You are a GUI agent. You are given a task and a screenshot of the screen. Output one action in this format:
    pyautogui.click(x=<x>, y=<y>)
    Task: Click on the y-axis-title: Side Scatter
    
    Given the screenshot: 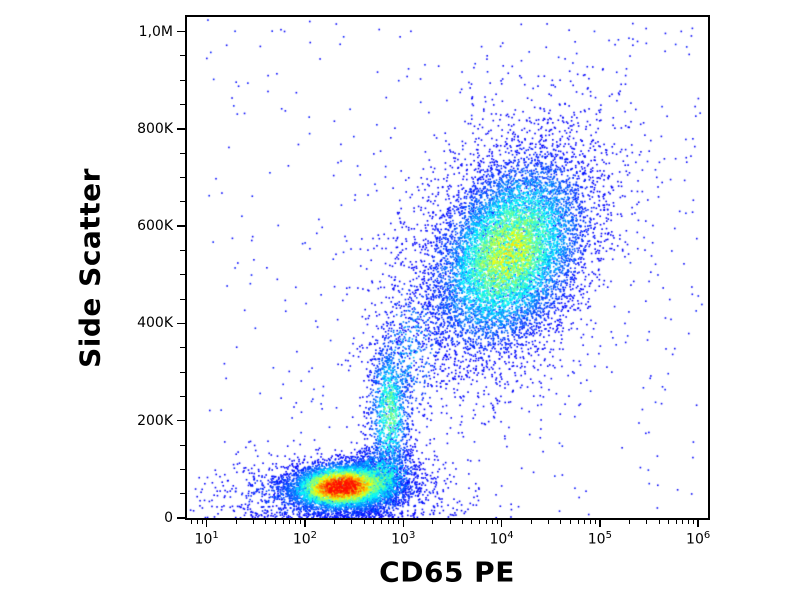 What is the action you would take?
    pyautogui.click(x=90, y=268)
    